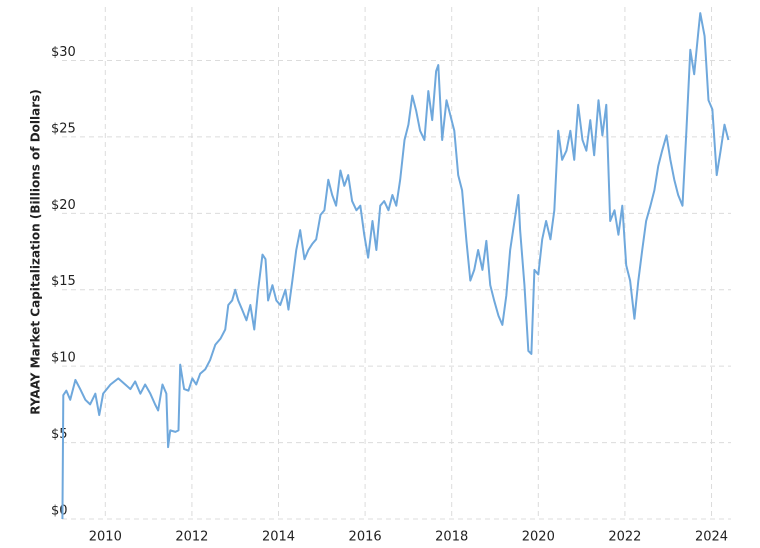  What do you see at coordinates (63, 128) in the screenshot?
I see `y-tick-label: $25` at bounding box center [63, 128].